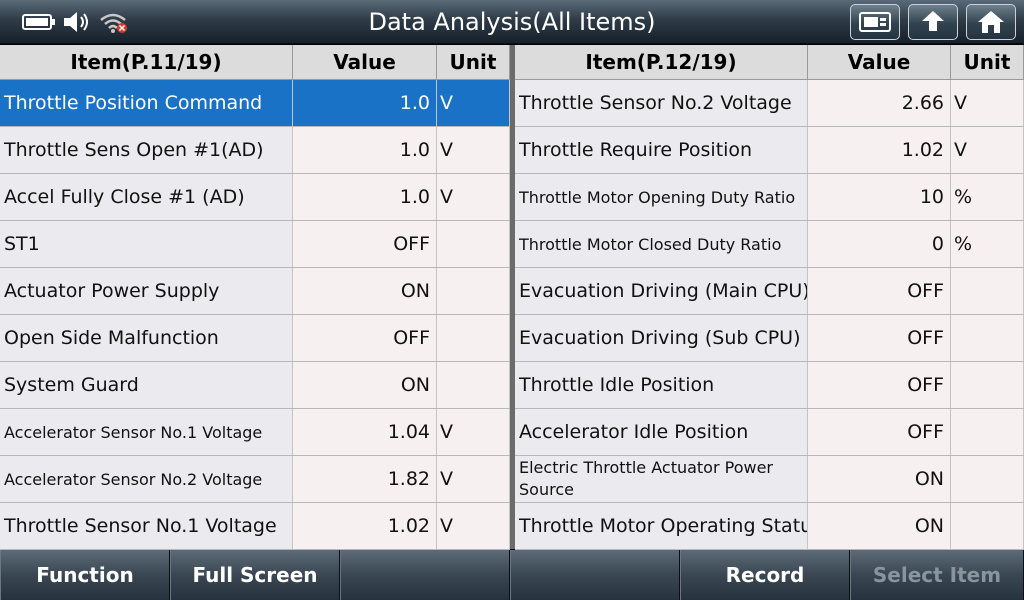 This screenshot has height=600, width=1024. I want to click on table-divider, so click(512, 297).